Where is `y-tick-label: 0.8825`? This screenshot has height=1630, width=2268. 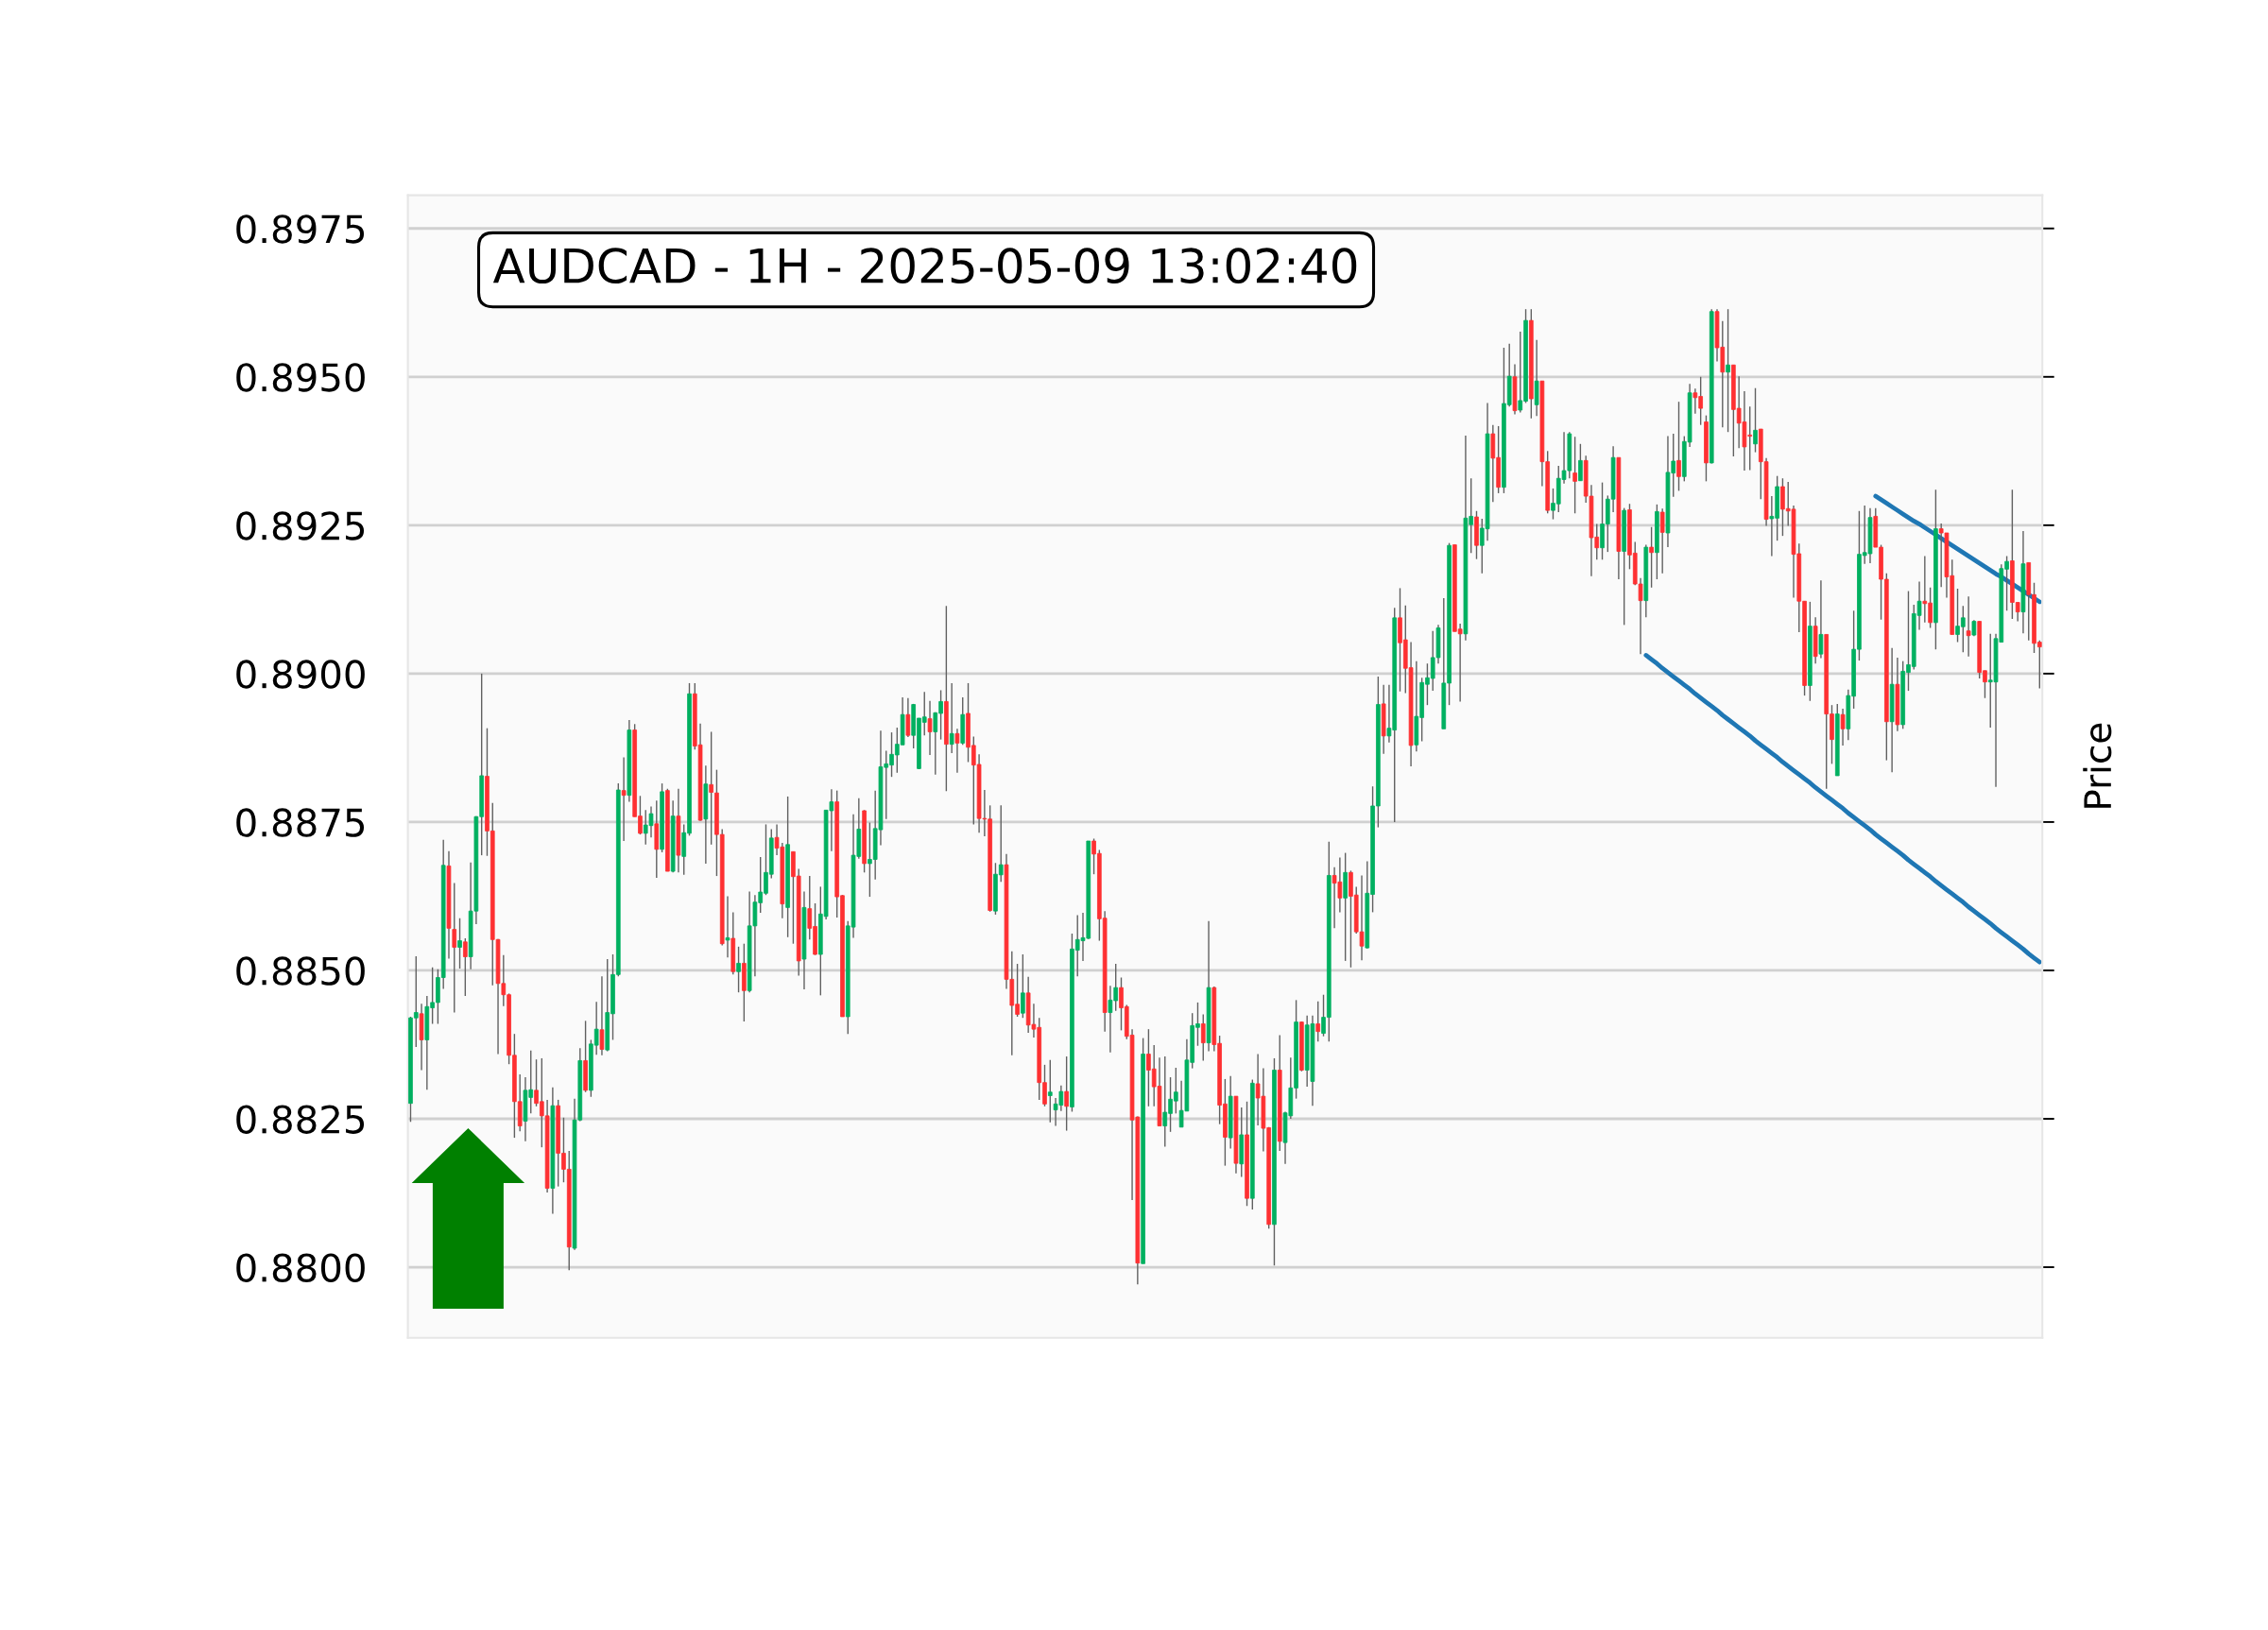
y-tick-label: 0.8825 is located at coordinates (300, 1119).